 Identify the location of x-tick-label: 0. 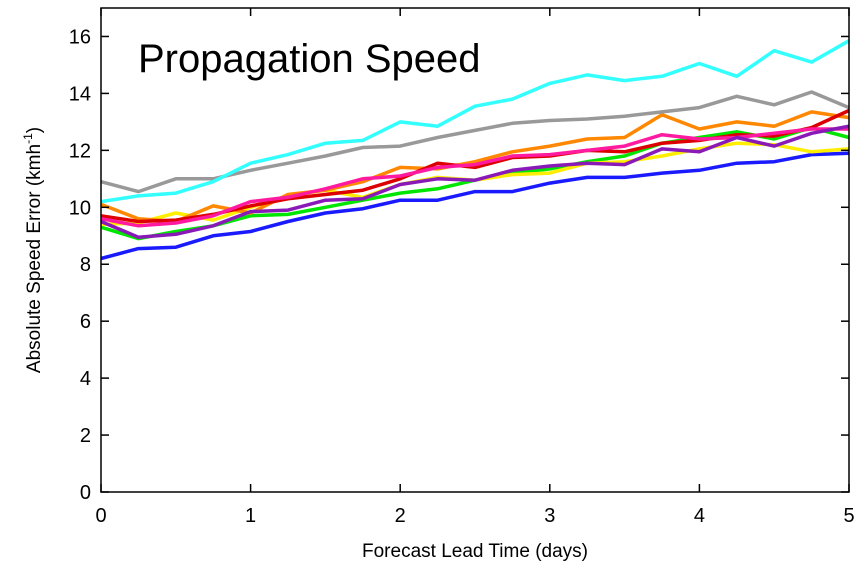
(100, 516).